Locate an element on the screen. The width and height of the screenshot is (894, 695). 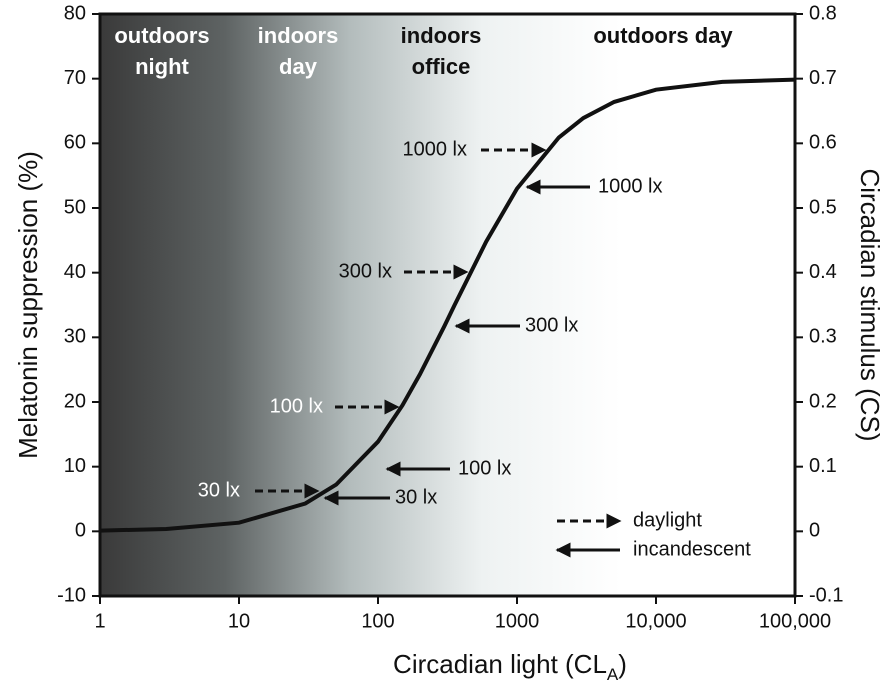
y2-tick-label: 0.6 is located at coordinates (823, 143).